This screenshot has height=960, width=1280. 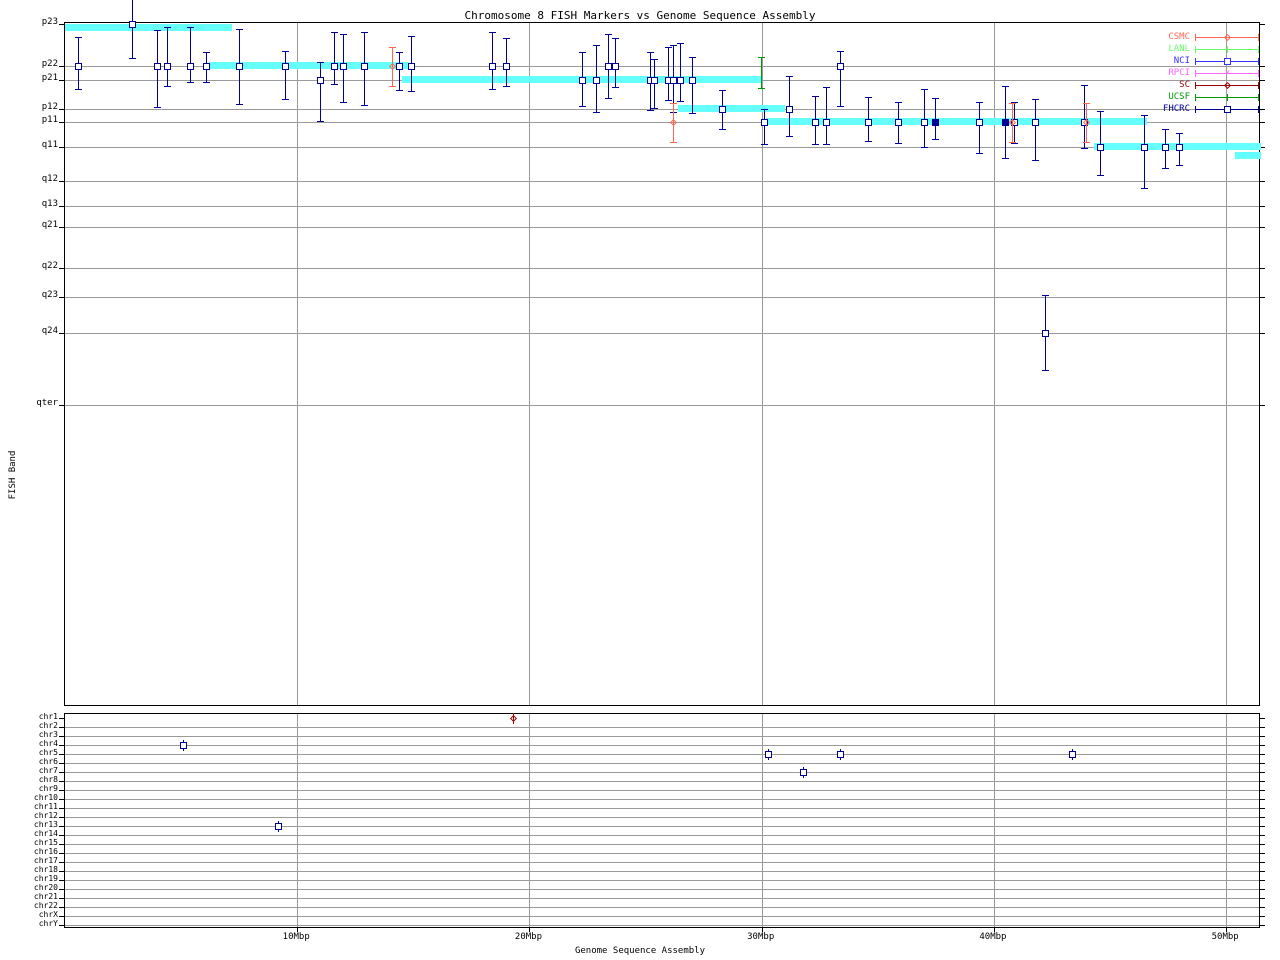 I want to click on legend-item-fhcrc: FHCRC, so click(x=1211, y=109).